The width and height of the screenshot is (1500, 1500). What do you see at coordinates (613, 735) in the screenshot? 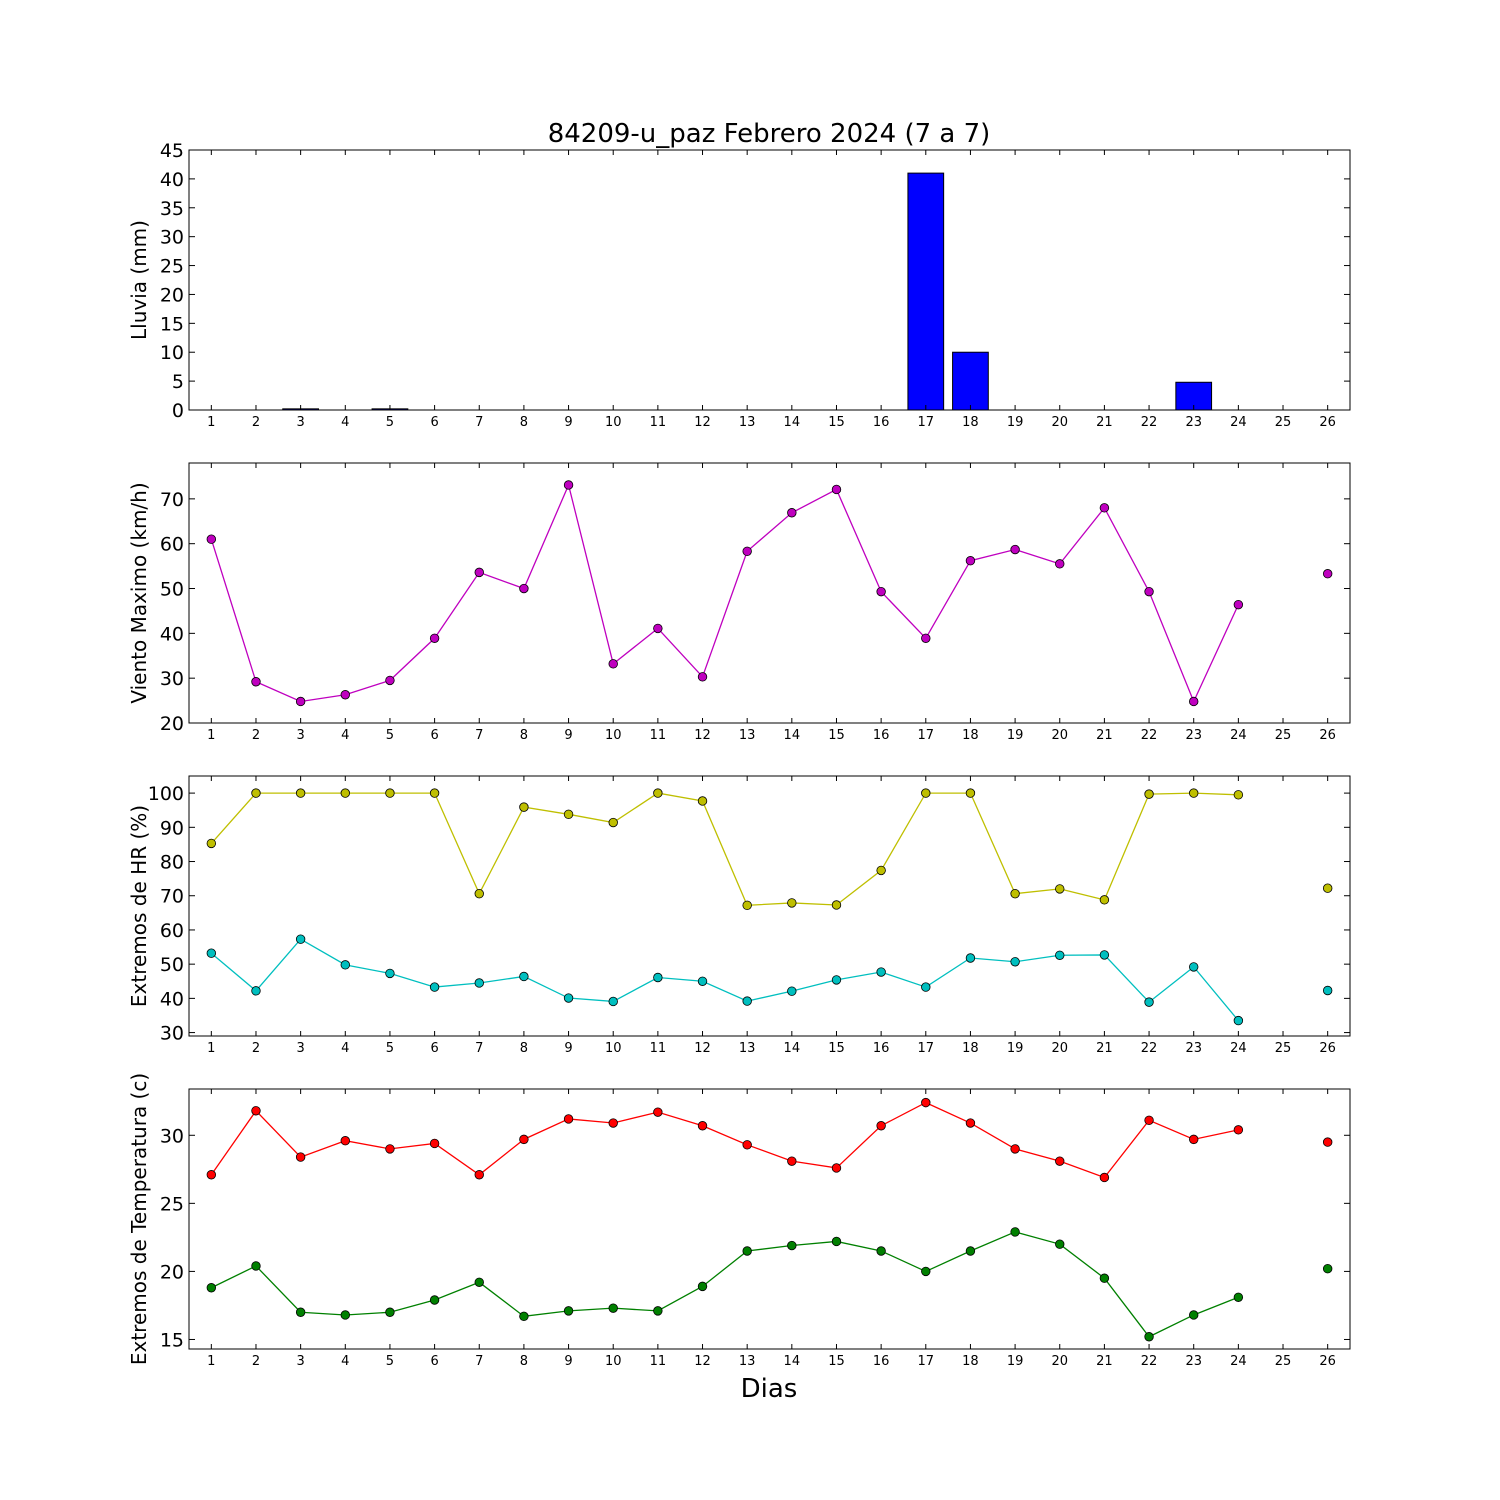
I see `wind-x-tick-label: 10` at bounding box center [613, 735].